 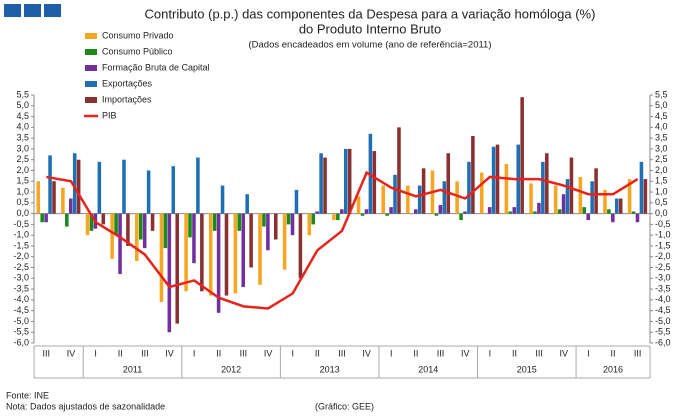 I want to click on logo-square, so click(x=52, y=10).